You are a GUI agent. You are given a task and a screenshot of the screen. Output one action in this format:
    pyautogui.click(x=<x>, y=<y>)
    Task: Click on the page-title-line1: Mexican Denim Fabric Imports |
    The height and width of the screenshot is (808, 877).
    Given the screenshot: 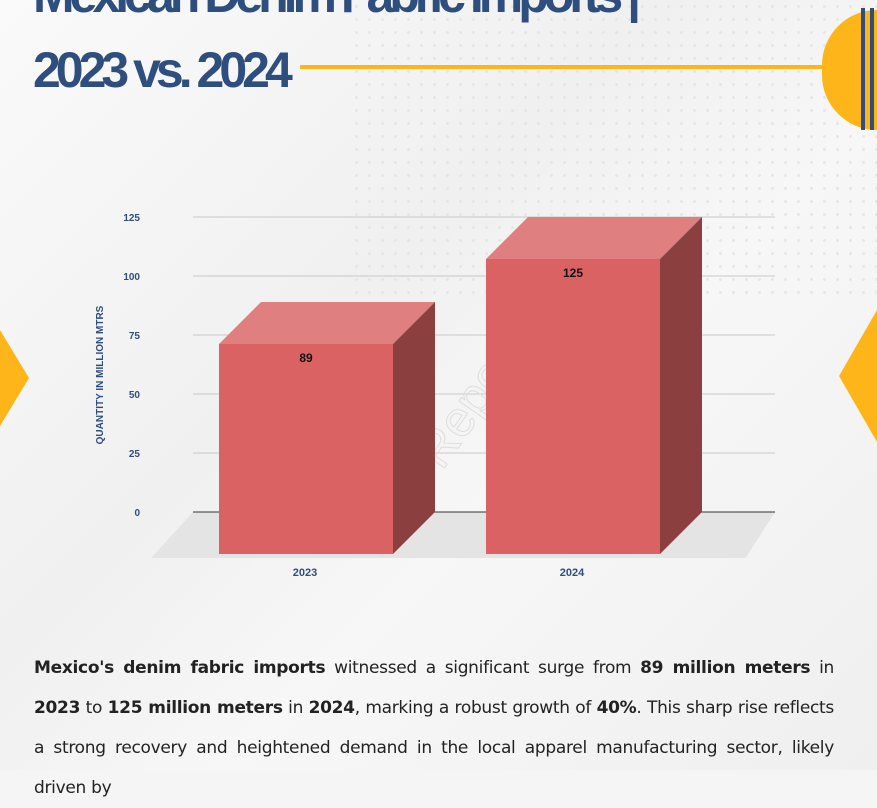 What is the action you would take?
    pyautogui.click(x=337, y=10)
    